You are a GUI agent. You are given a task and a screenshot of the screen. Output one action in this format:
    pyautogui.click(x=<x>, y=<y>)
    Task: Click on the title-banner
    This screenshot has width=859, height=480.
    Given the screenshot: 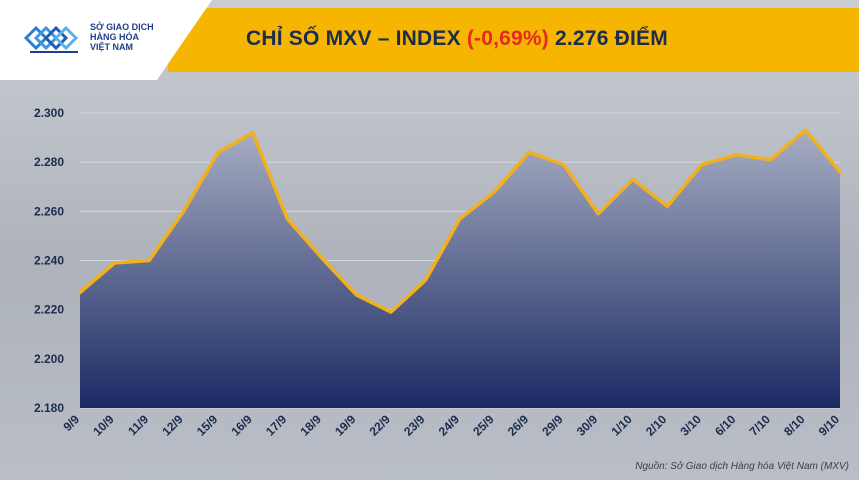 What is the action you would take?
    pyautogui.click(x=513, y=40)
    